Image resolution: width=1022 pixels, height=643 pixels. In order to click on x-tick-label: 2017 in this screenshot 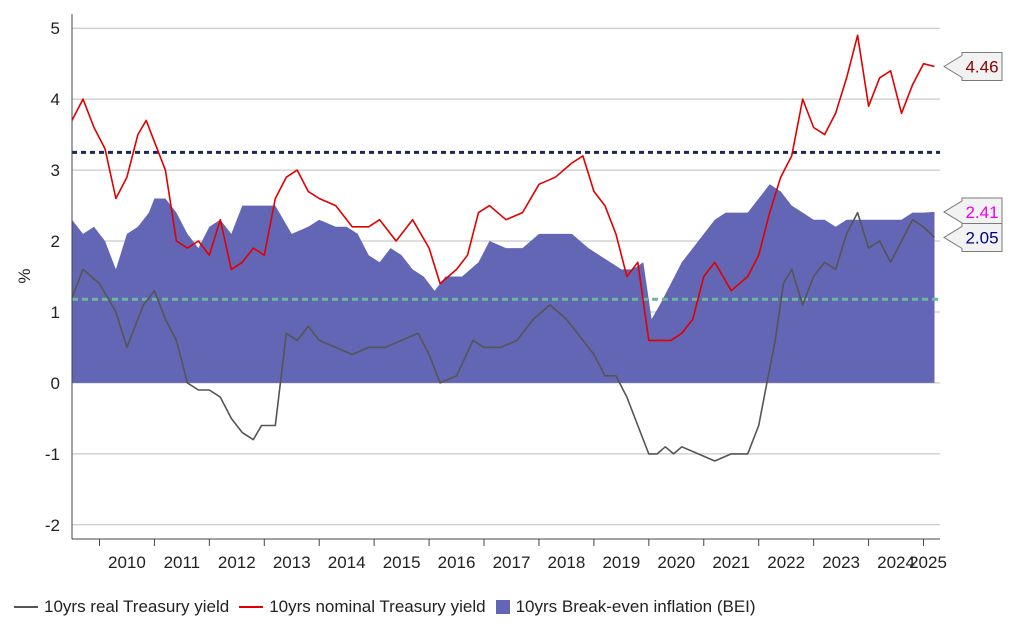, I will do `click(512, 562)`.